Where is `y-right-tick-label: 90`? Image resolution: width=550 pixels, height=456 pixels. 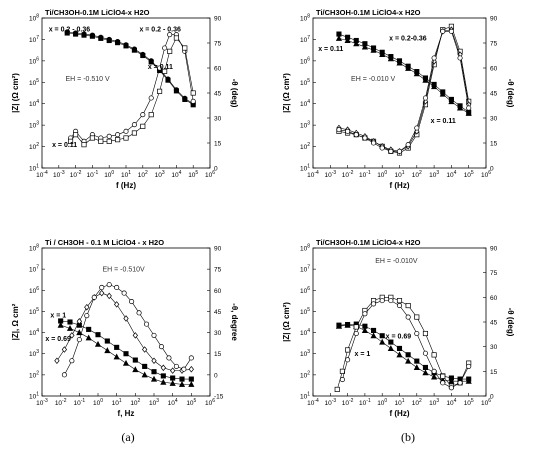 y-right-tick-label: 90 is located at coordinates (218, 19).